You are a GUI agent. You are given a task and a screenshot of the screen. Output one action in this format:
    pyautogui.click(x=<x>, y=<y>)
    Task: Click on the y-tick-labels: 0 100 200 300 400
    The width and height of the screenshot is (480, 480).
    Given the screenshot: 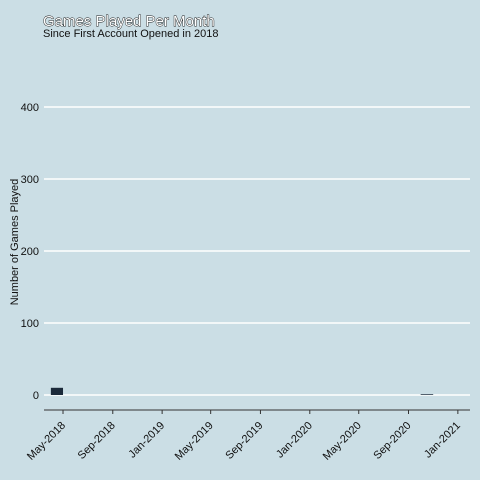 What is the action you would take?
    pyautogui.click(x=30, y=252)
    